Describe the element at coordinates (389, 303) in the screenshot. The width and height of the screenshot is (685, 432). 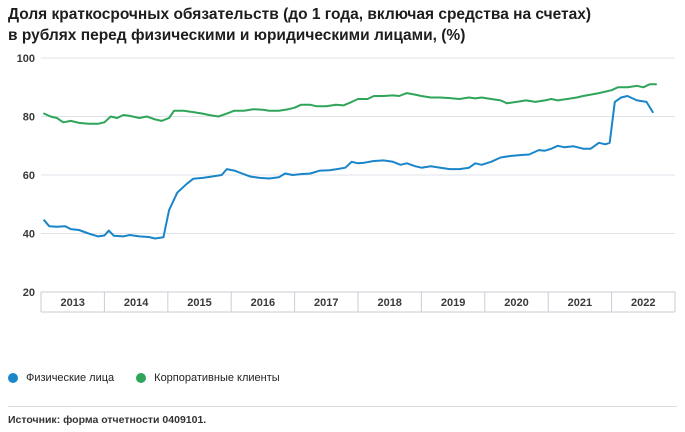
I see `x-tick-label: 2018` at that location.